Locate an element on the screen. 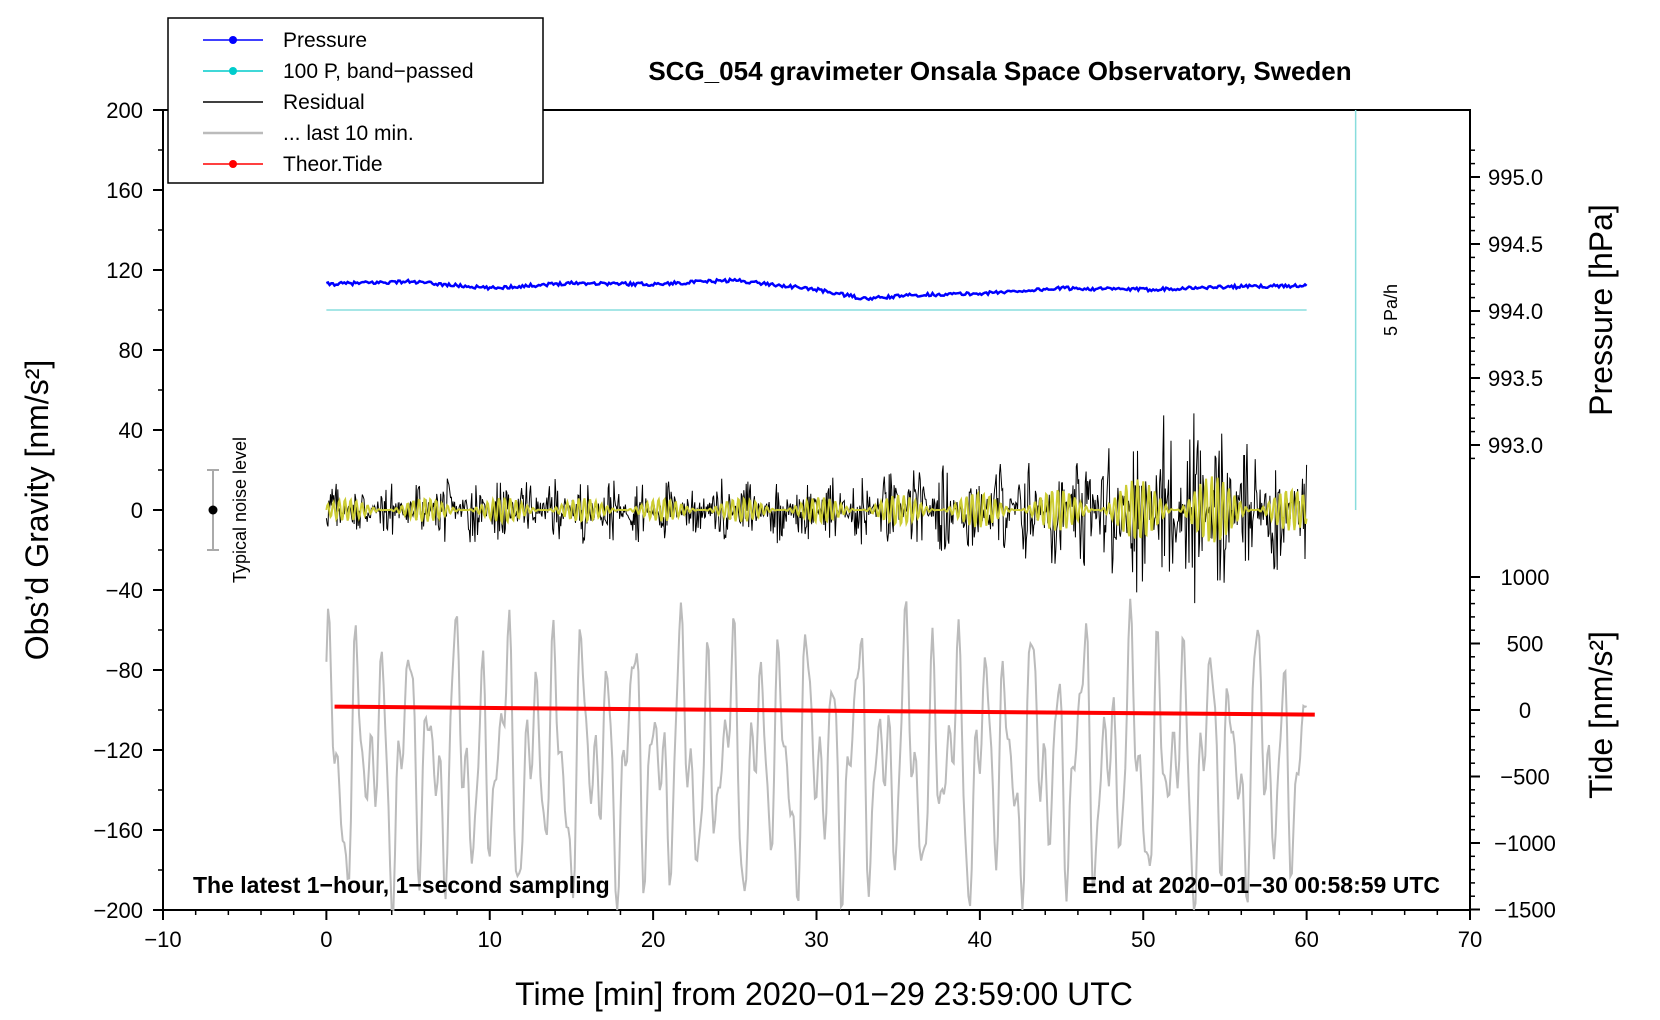 The width and height of the screenshot is (1660, 1020). tide-tick-label: 500 is located at coordinates (1525, 644).